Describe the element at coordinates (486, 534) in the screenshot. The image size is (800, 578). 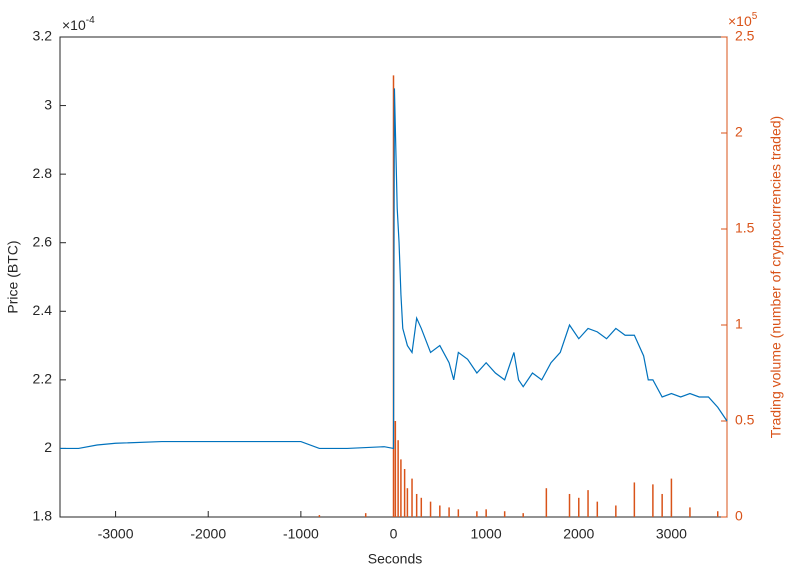
I see `x-tick-label: 1000` at that location.